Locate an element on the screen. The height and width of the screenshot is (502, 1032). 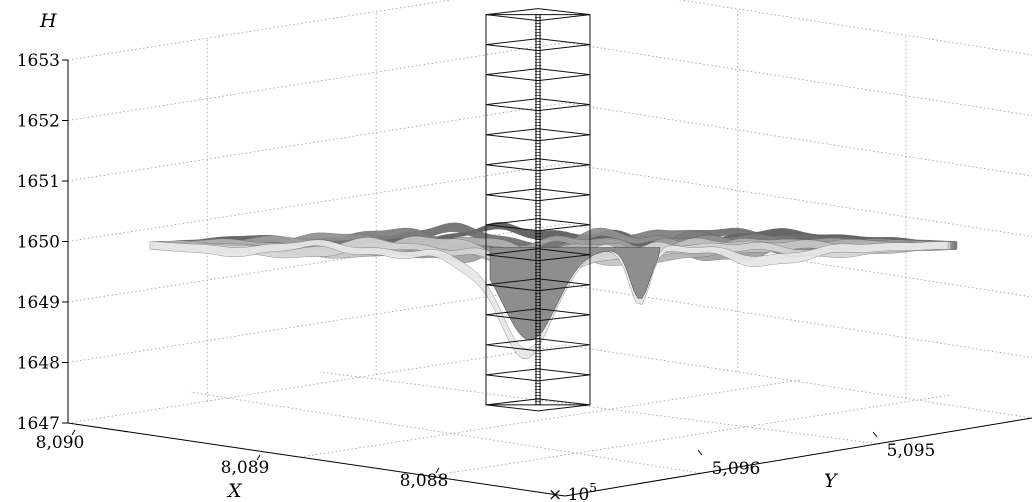
borehole-column is located at coordinates (538, 210).